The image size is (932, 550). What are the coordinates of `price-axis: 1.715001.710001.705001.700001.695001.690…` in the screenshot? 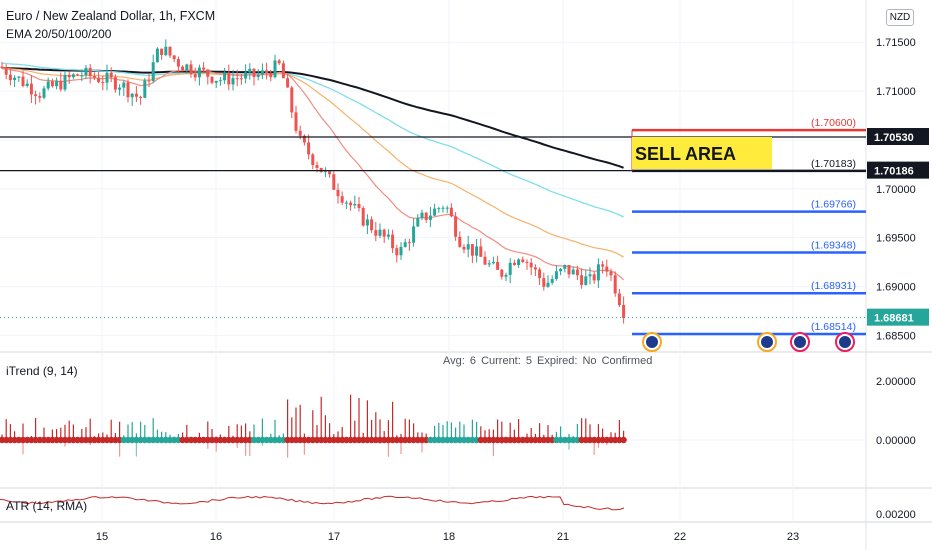 It's located at (898, 279).